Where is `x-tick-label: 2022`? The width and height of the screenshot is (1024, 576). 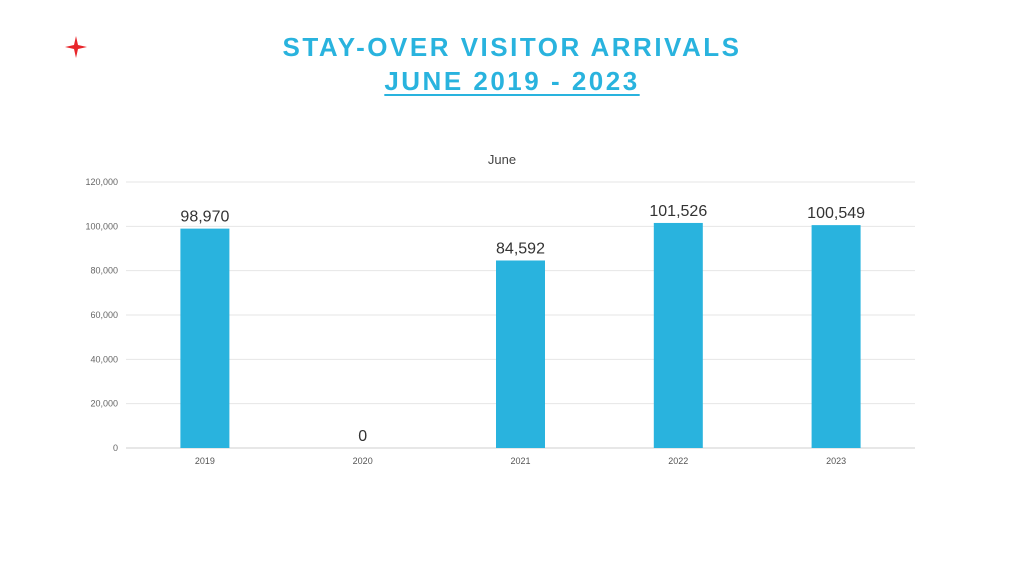 x-tick-label: 2022 is located at coordinates (678, 461).